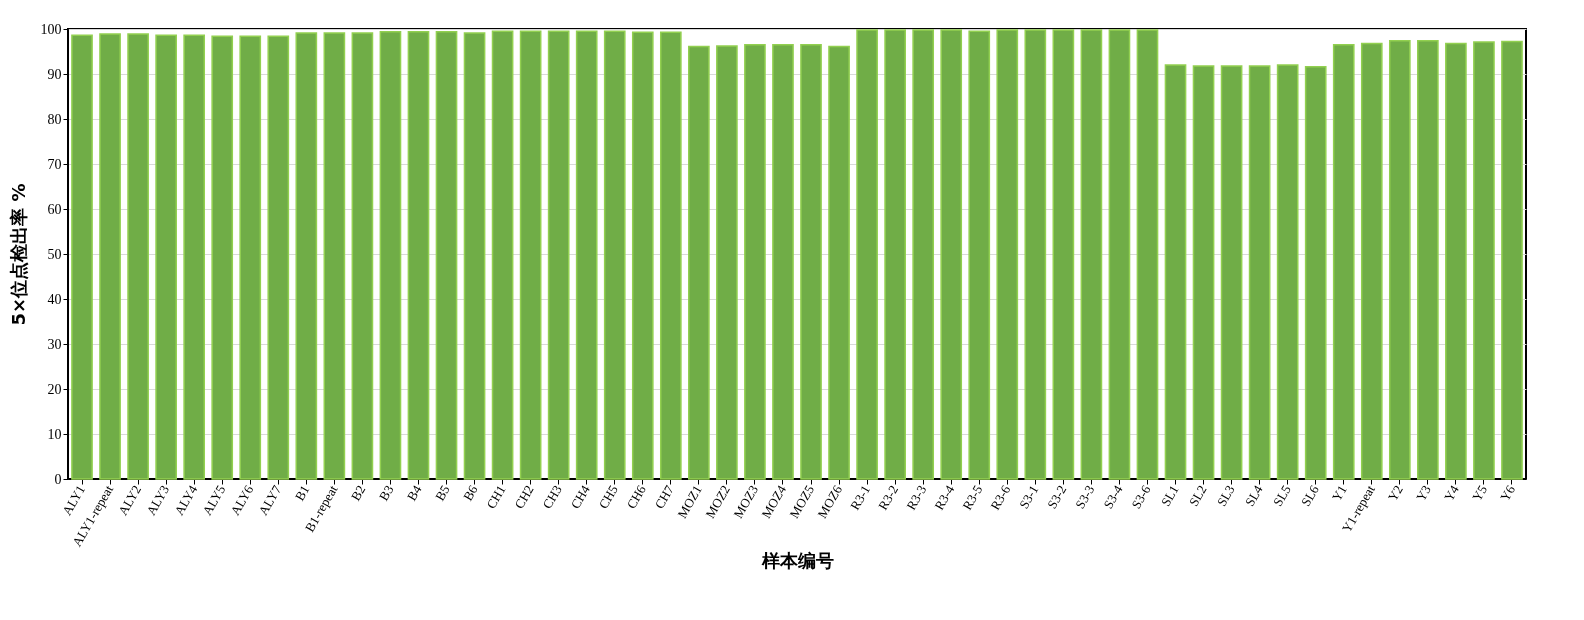 This screenshot has height=620, width=1584. I want to click on y-tick-label: 10, so click(54, 434).